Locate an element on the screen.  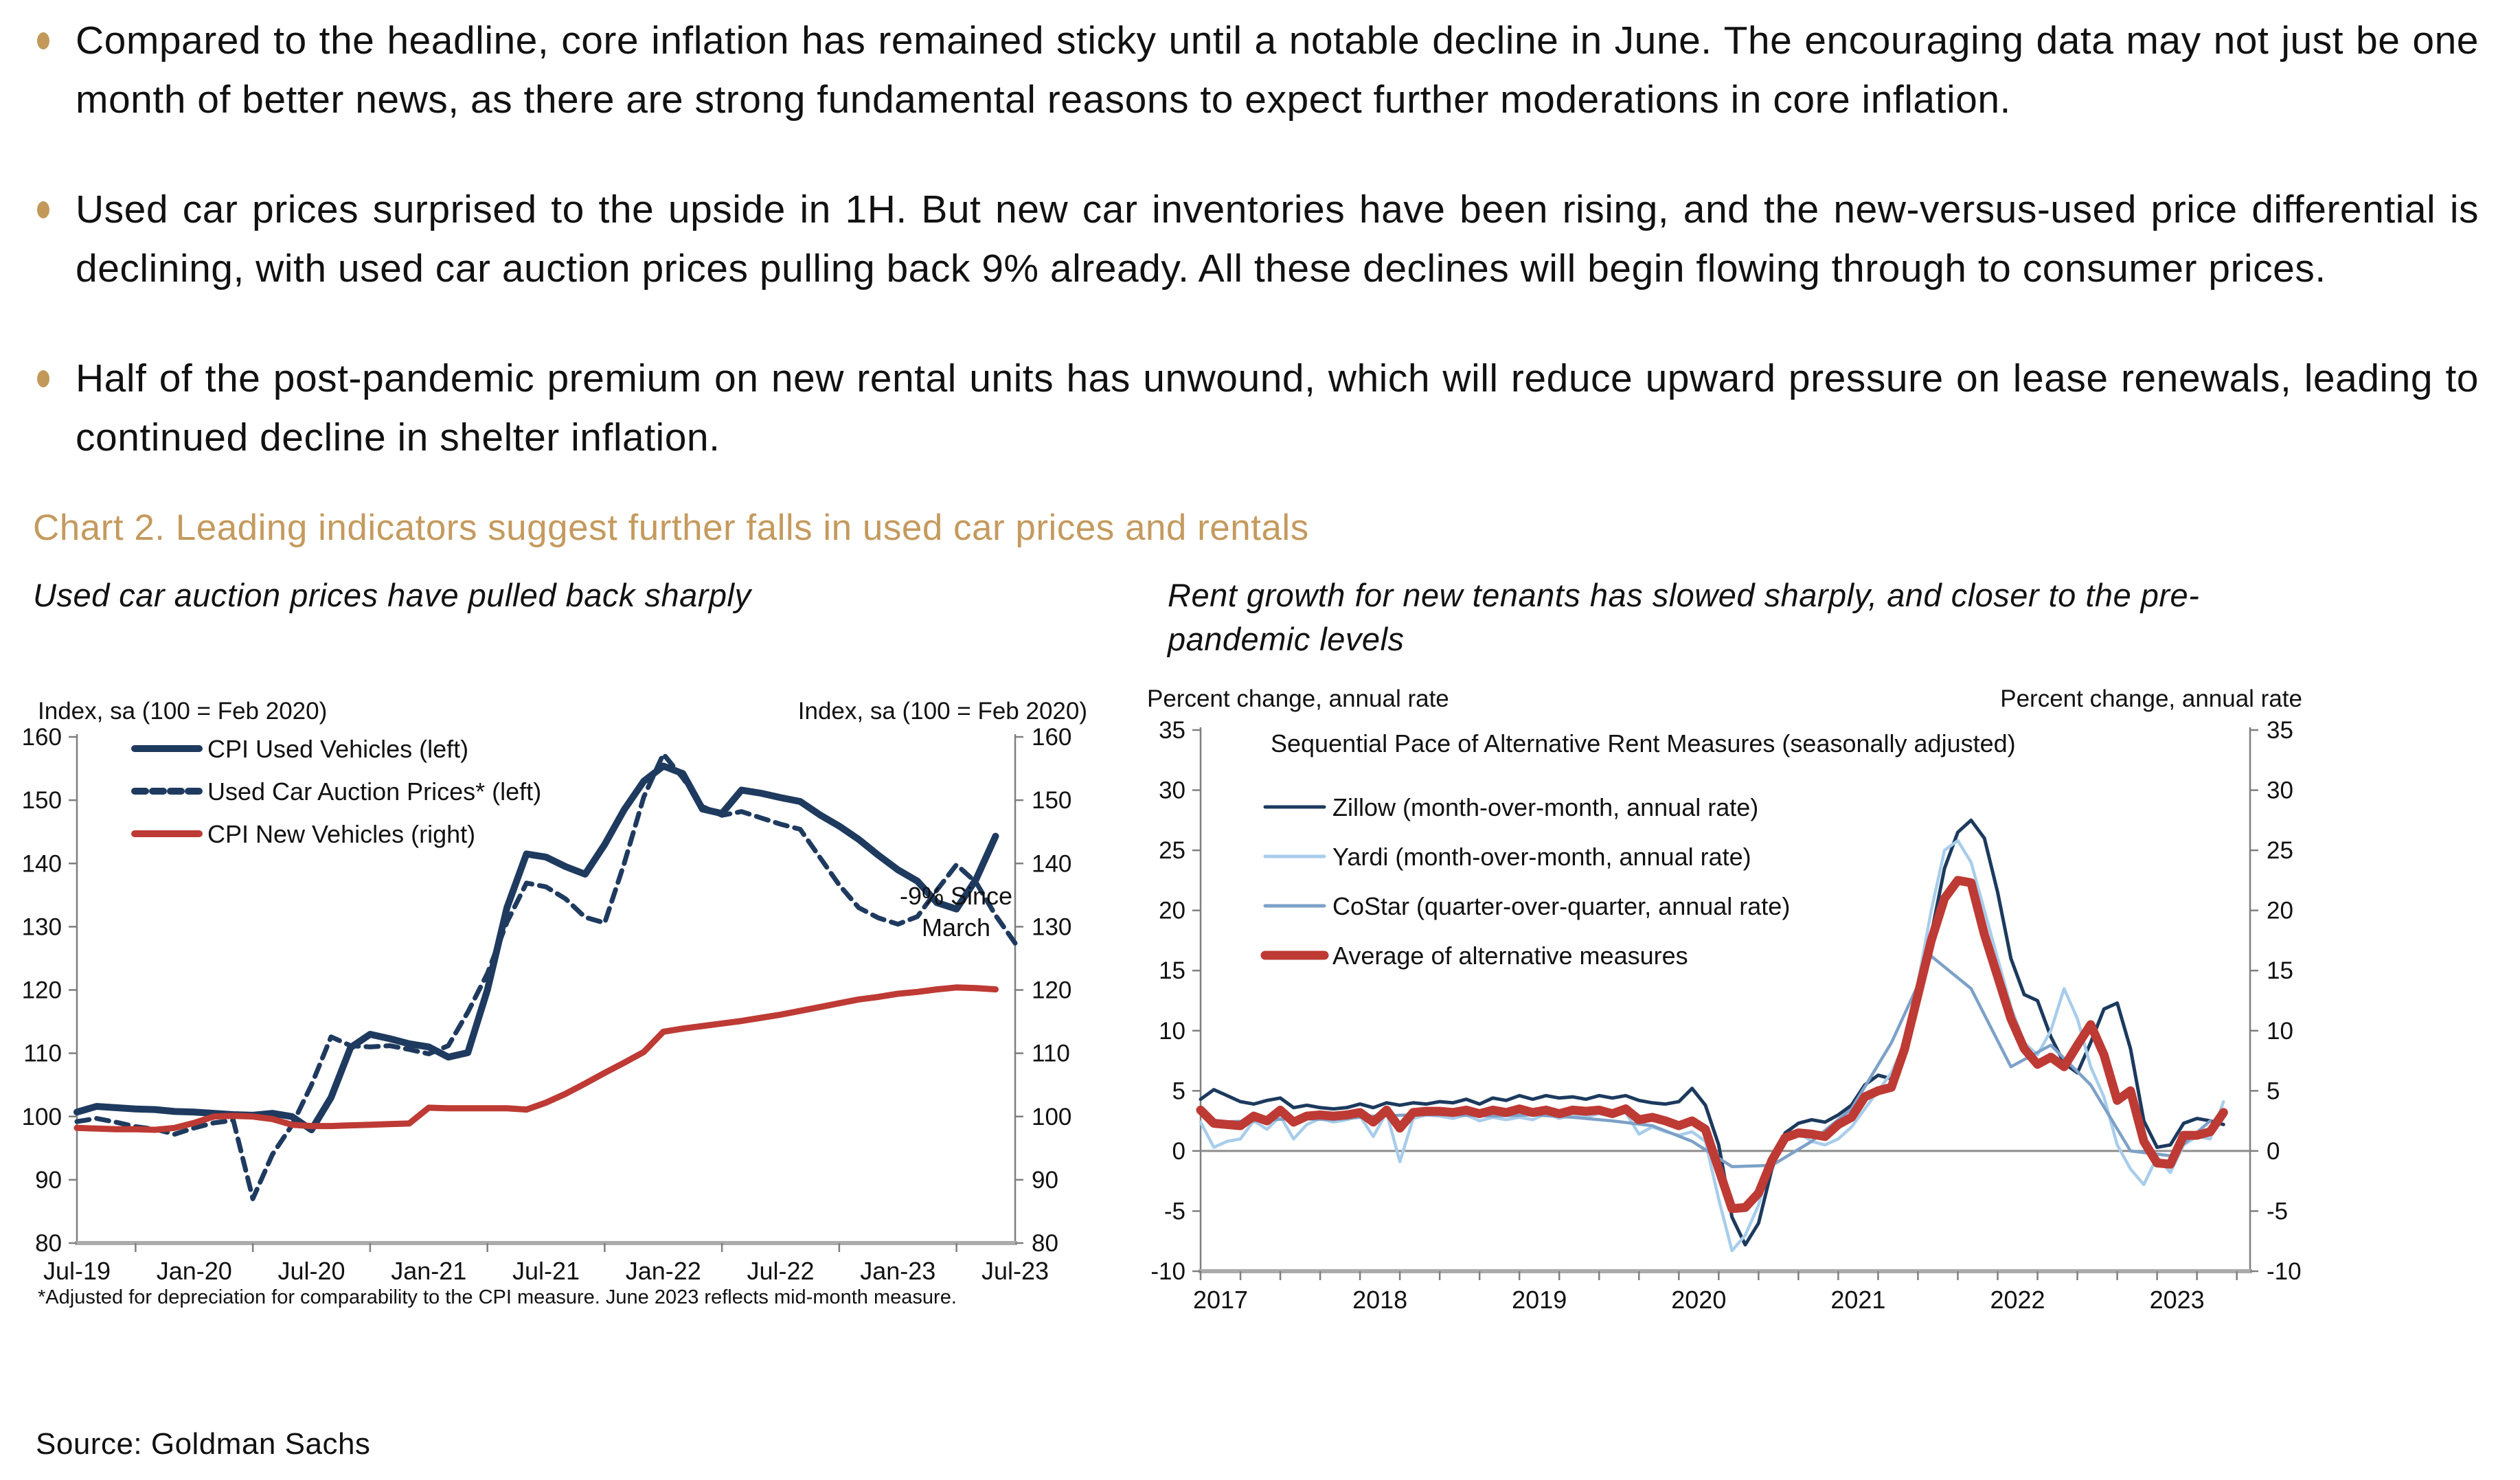
y-tick-label-right: -10 is located at coordinates (2284, 1271).